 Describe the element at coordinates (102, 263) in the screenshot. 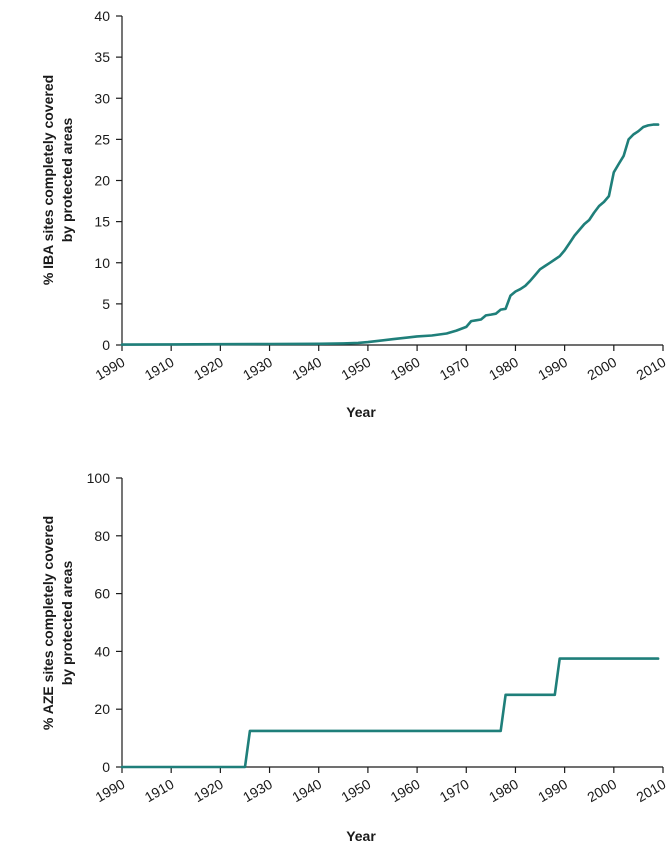

I see `y-tick-label: 10` at that location.